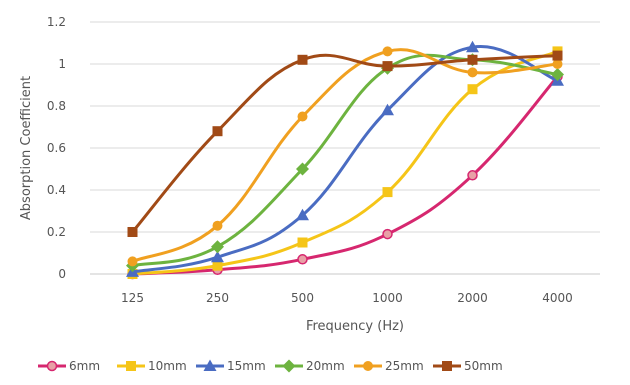 The image size is (630, 385). I want to click on x-tick-label: 1000, so click(387, 298).